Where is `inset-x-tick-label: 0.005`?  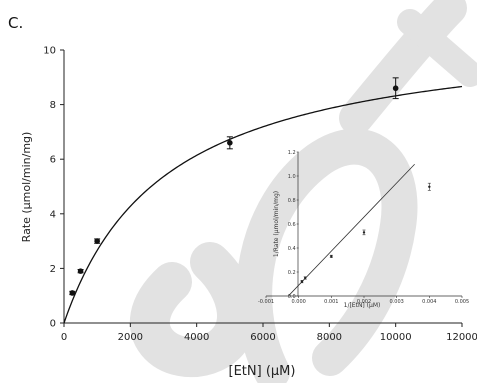
inset-x-tick-label: 0.005 is located at coordinates (462, 302).